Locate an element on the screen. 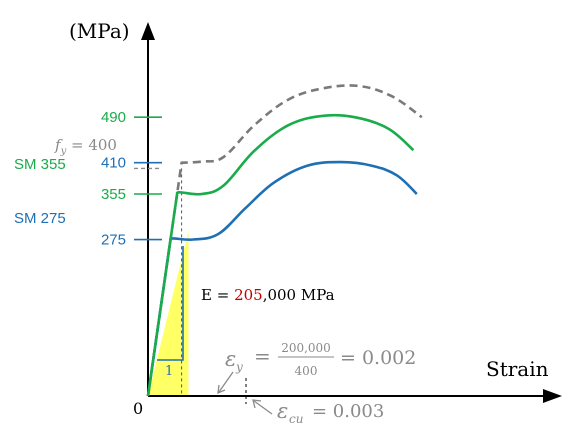  eps-cu-subscript: cu is located at coordinates (296, 419).